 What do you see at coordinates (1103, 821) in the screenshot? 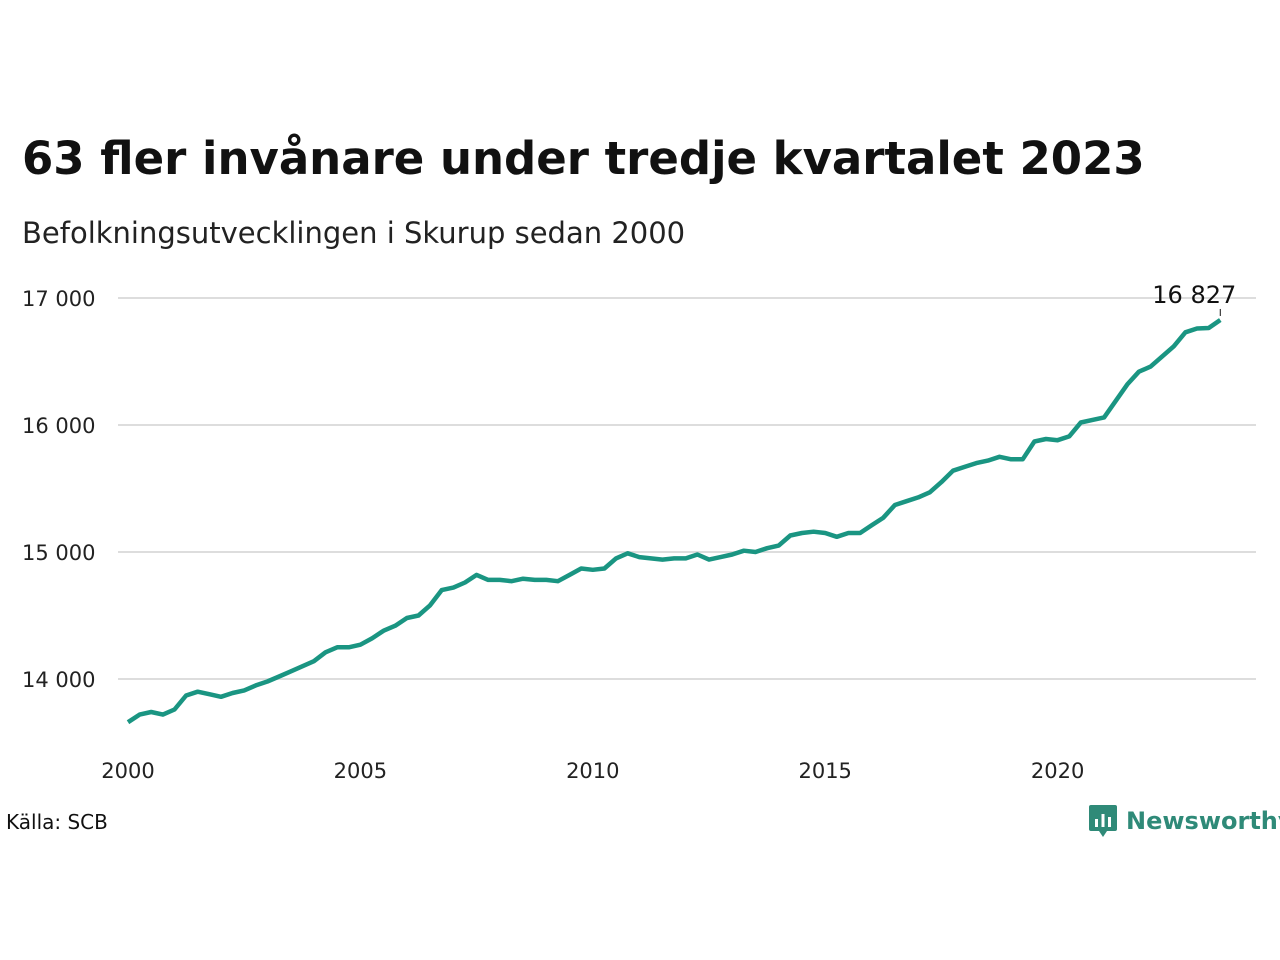
I see `newsworthy-chart-bubble-icon` at bounding box center [1103, 821].